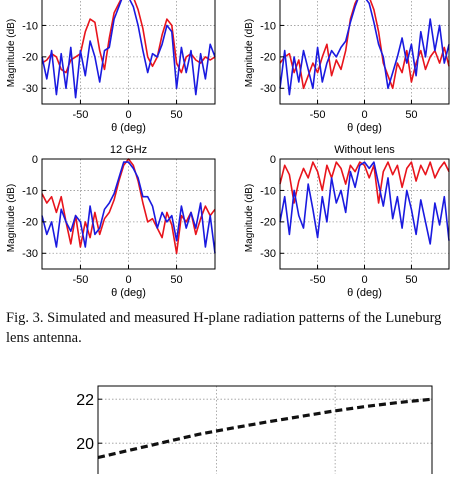 Image resolution: width=474 pixels, height=479 pixels. I want to click on chart-title: 12 GHz, so click(128, 150).